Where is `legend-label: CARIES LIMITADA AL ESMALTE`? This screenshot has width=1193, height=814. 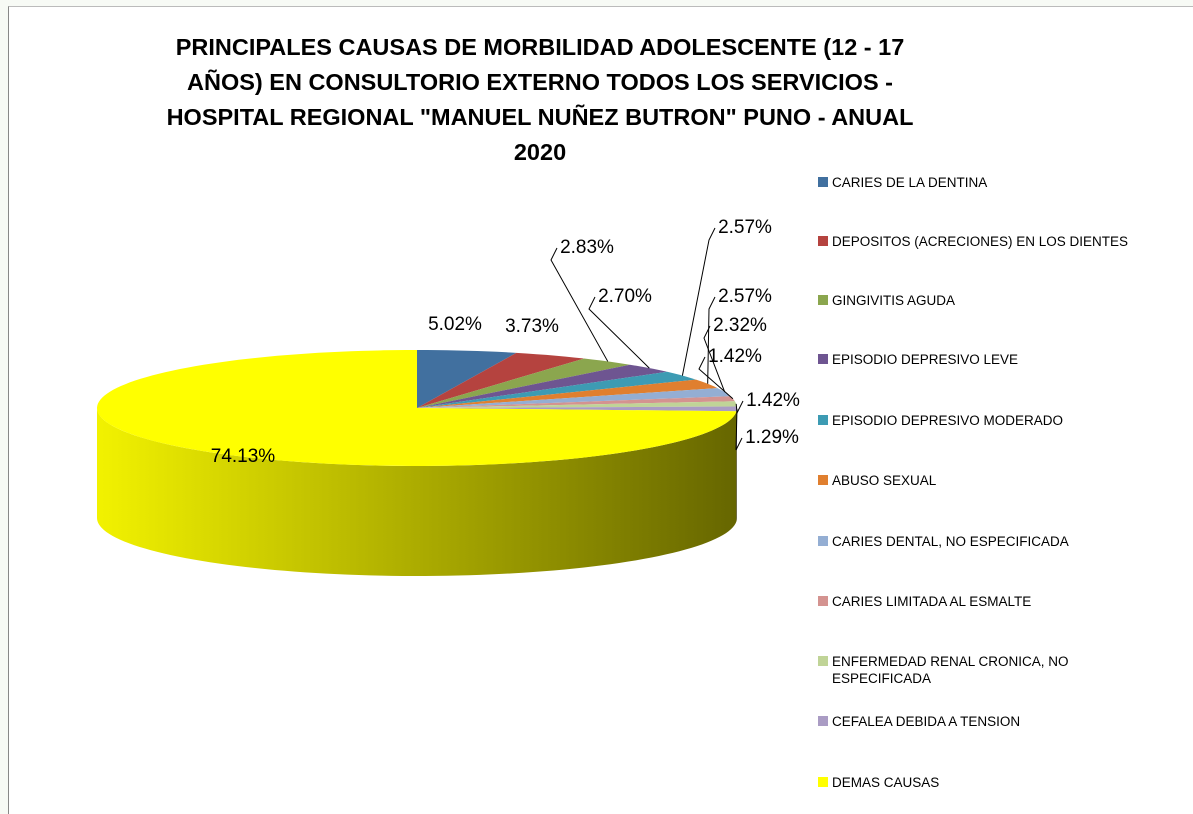 legend-label: CARIES LIMITADA AL ESMALTE is located at coordinates (932, 601).